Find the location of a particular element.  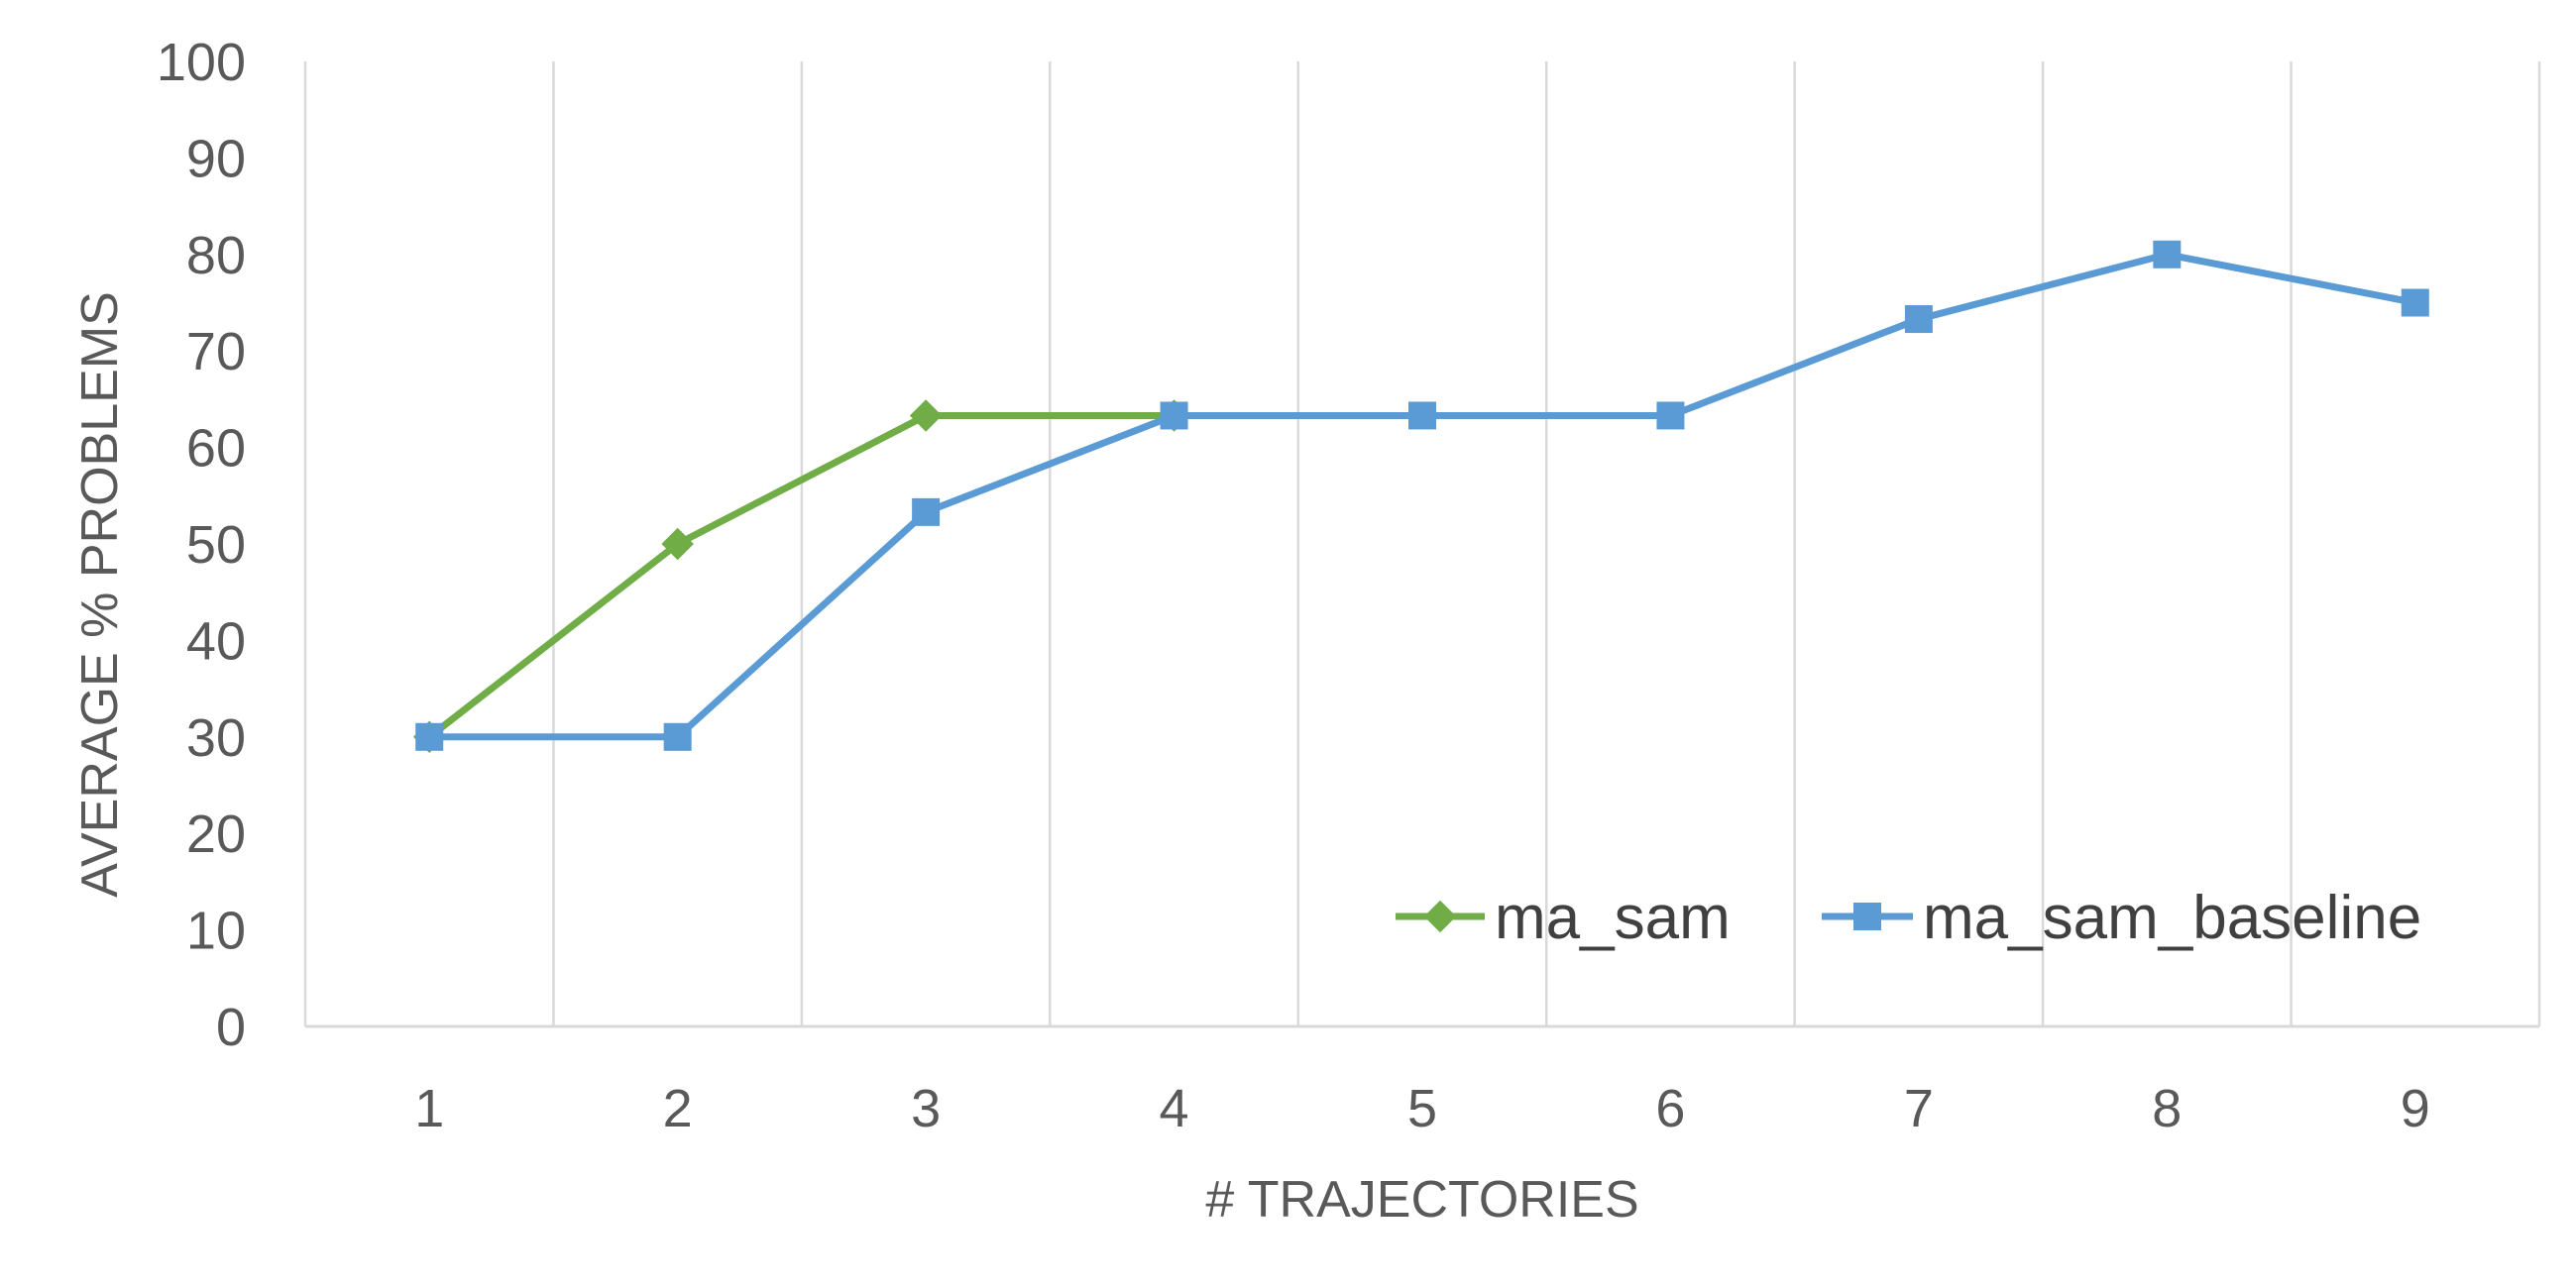

x-tick-label: 7 is located at coordinates (1919, 1108).